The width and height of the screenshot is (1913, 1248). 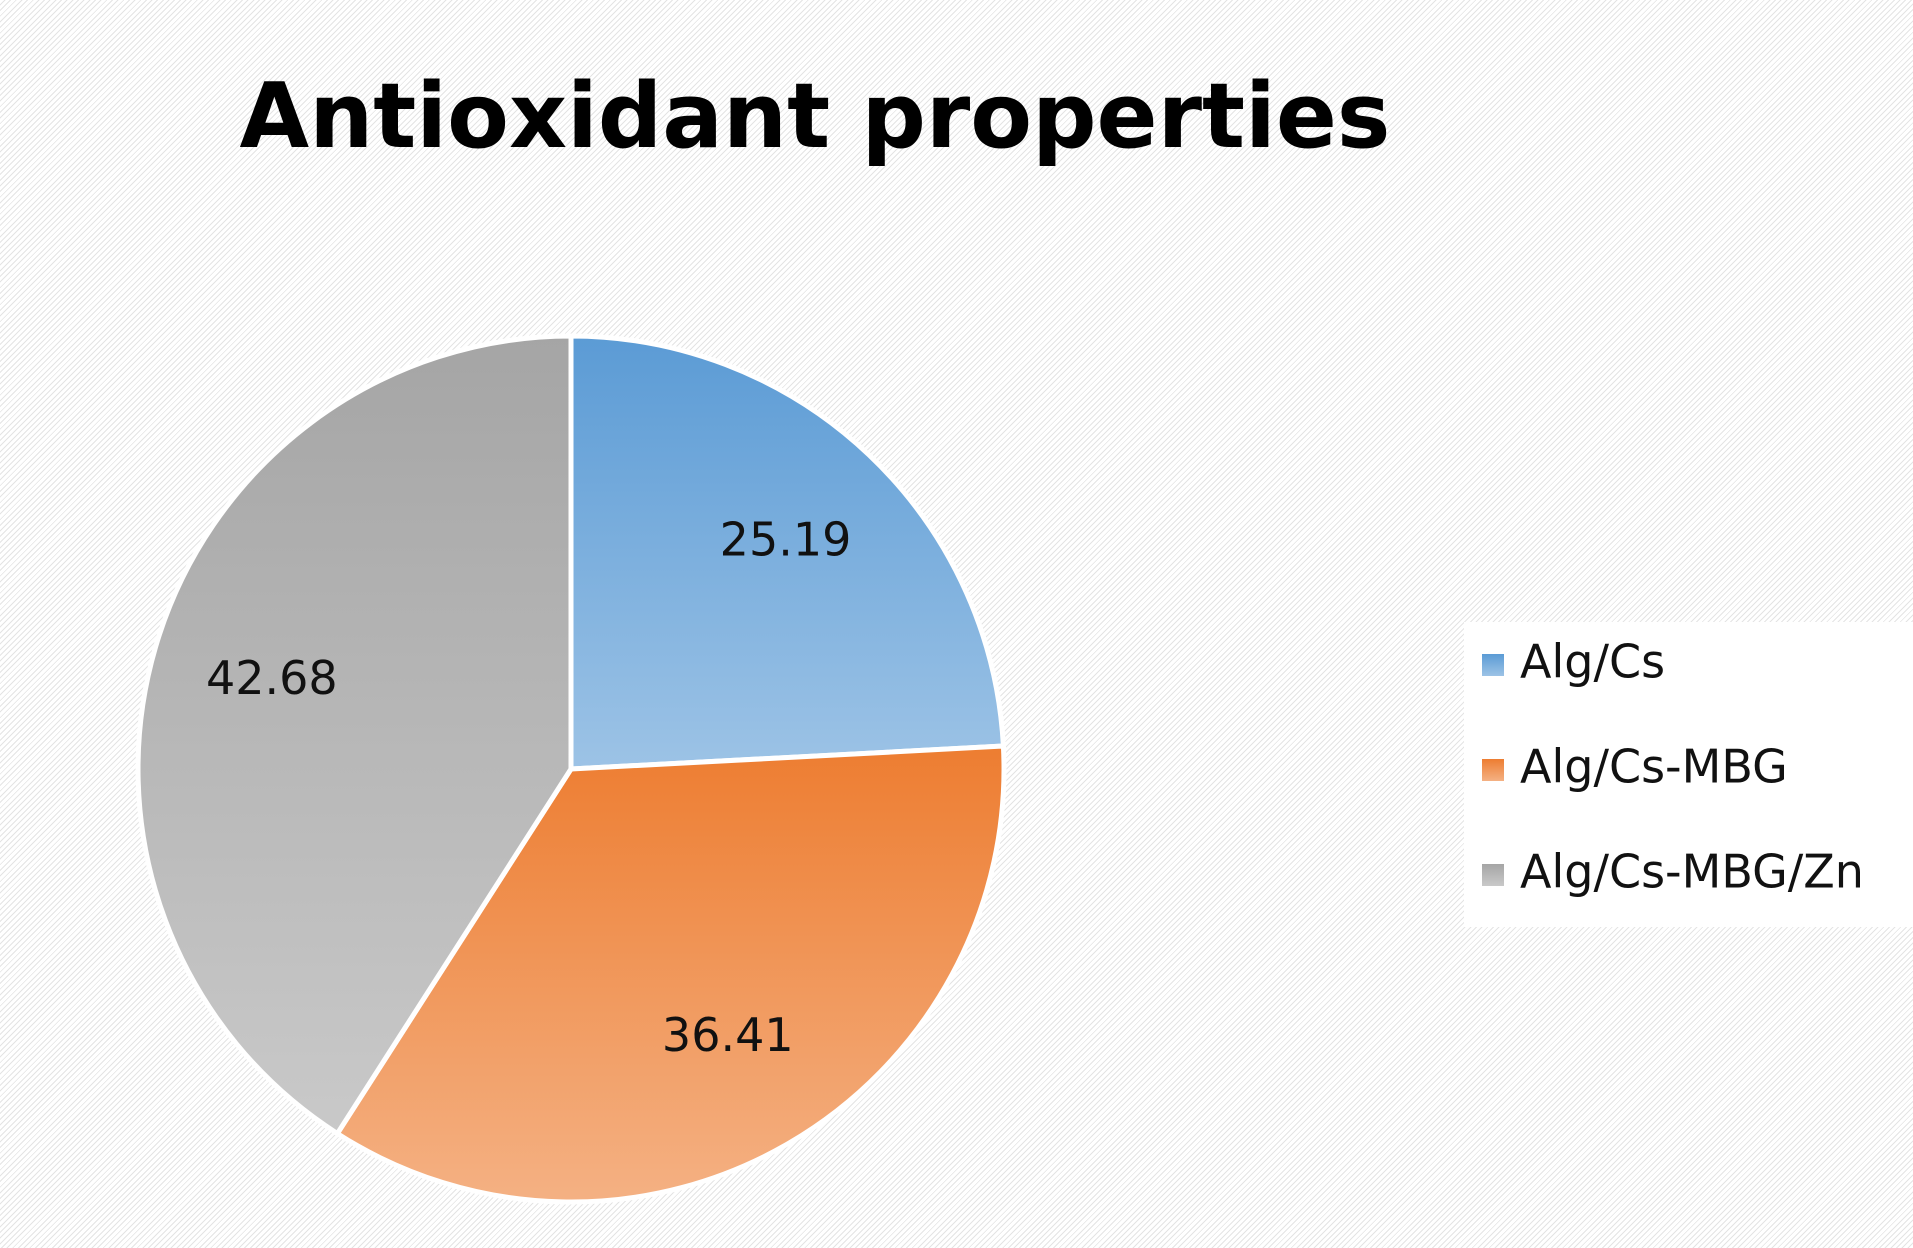 What do you see at coordinates (1592, 662) in the screenshot?
I see `legend-label: Alg/Cs` at bounding box center [1592, 662].